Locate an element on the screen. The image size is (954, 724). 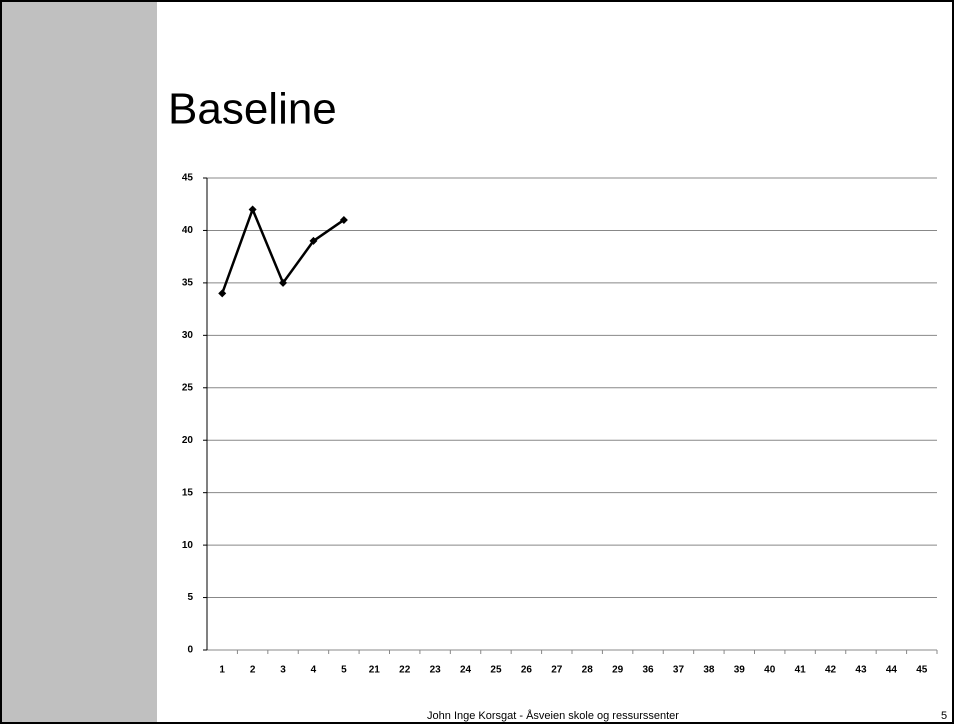
y-tick-label: 40 is located at coordinates (188, 230).